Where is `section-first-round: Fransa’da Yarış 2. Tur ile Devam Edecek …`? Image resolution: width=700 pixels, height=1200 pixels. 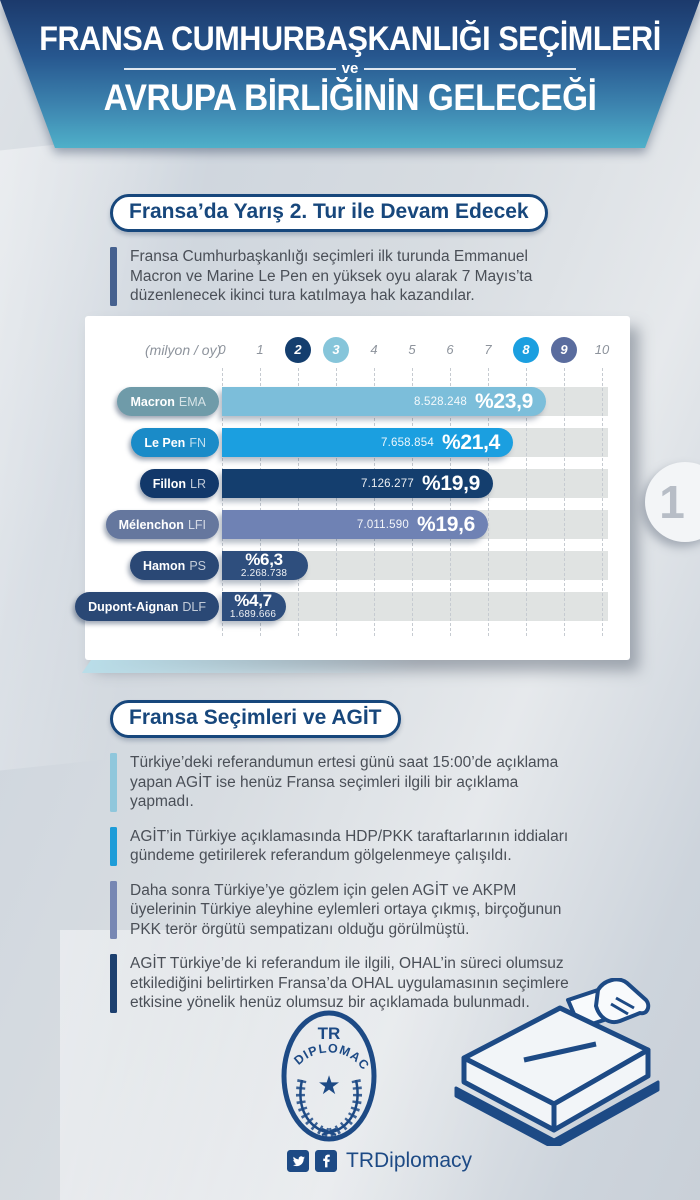 section-first-round: Fransa’da Yarış 2. Tur ile Devam Edecek … is located at coordinates (346, 250).